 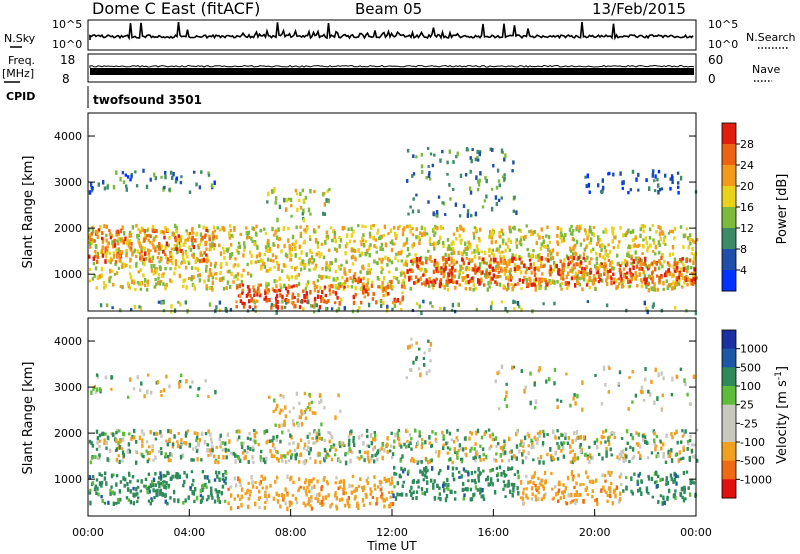 What do you see at coordinates (782, 415) in the screenshot?
I see `velocity-colorbar-label: Velocity [m s-1]` at bounding box center [782, 415].